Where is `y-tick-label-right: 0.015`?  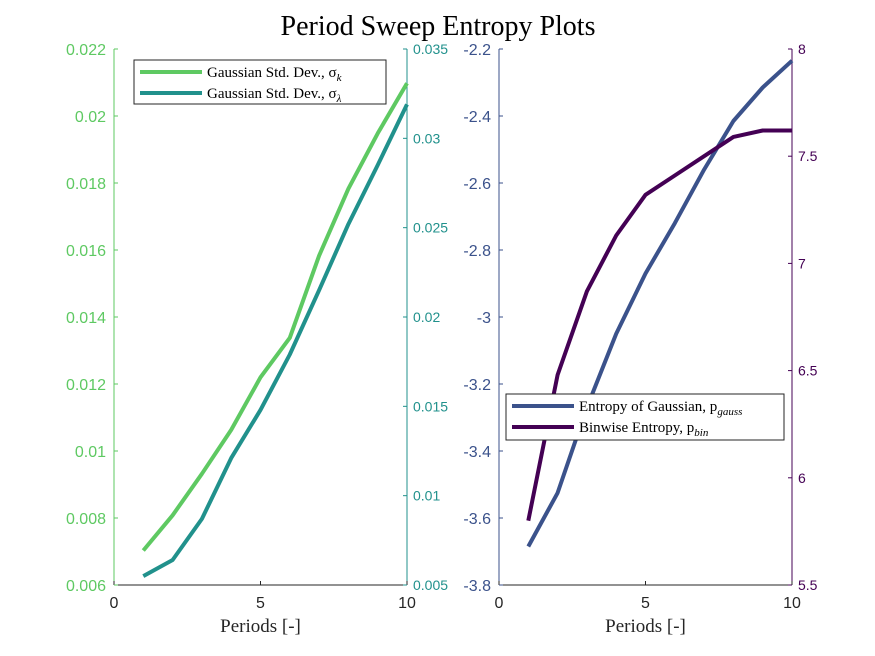 y-tick-label-right: 0.015 is located at coordinates (430, 406).